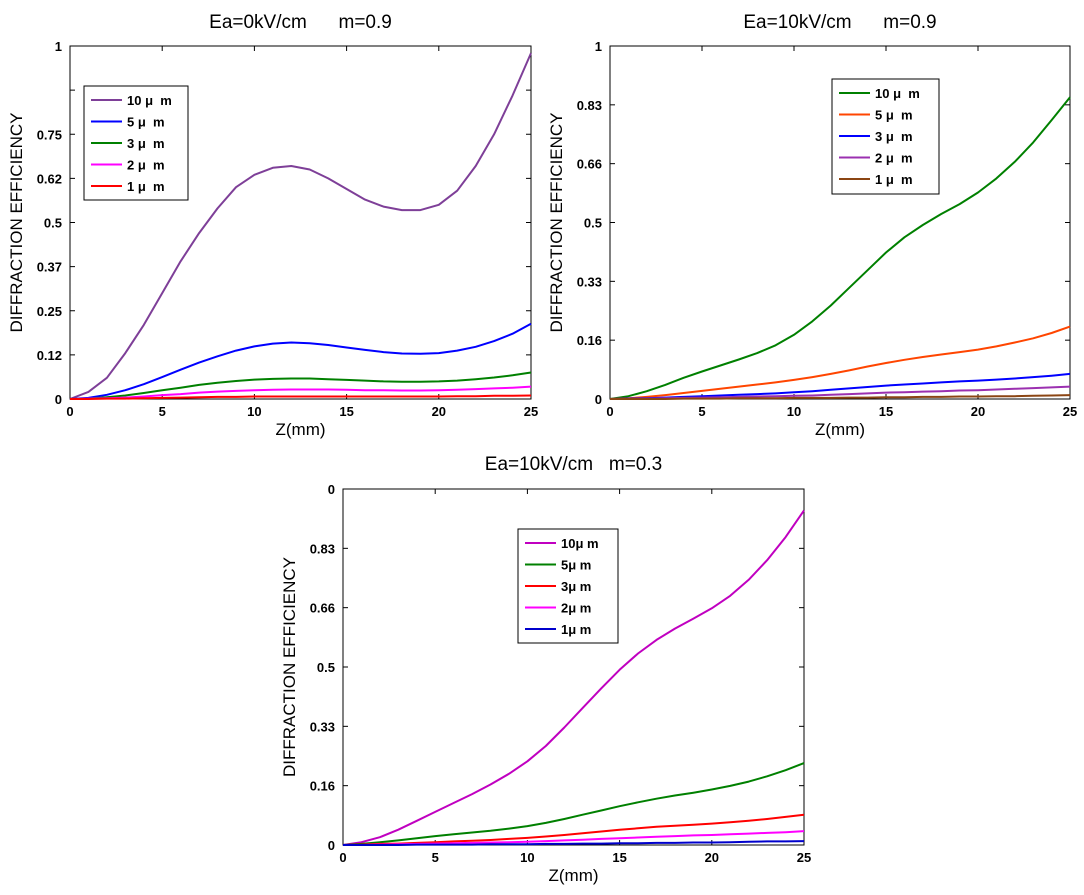  What do you see at coordinates (49, 355) in the screenshot?
I see `y-tick-label: 0.12` at bounding box center [49, 355].